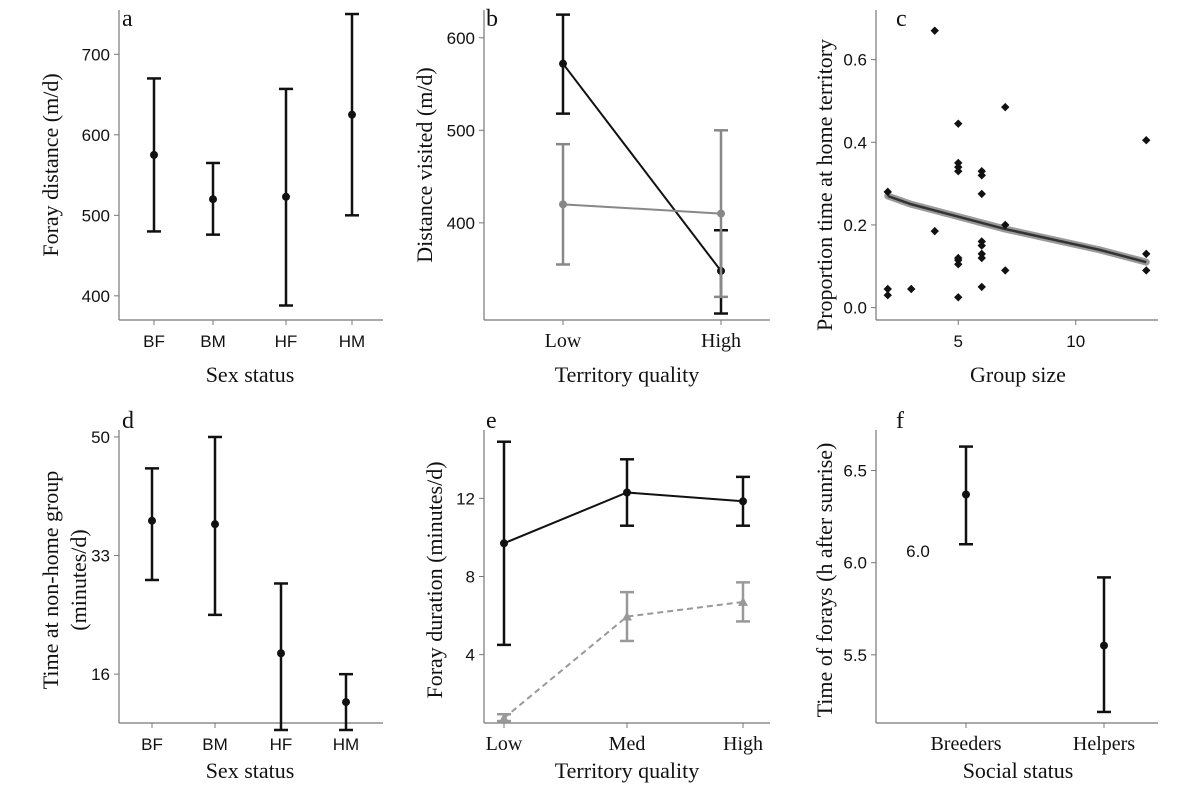 The image size is (1184, 786). I want to click on y-axis-title: Time at non-home group (minutes/d), so click(64, 580).